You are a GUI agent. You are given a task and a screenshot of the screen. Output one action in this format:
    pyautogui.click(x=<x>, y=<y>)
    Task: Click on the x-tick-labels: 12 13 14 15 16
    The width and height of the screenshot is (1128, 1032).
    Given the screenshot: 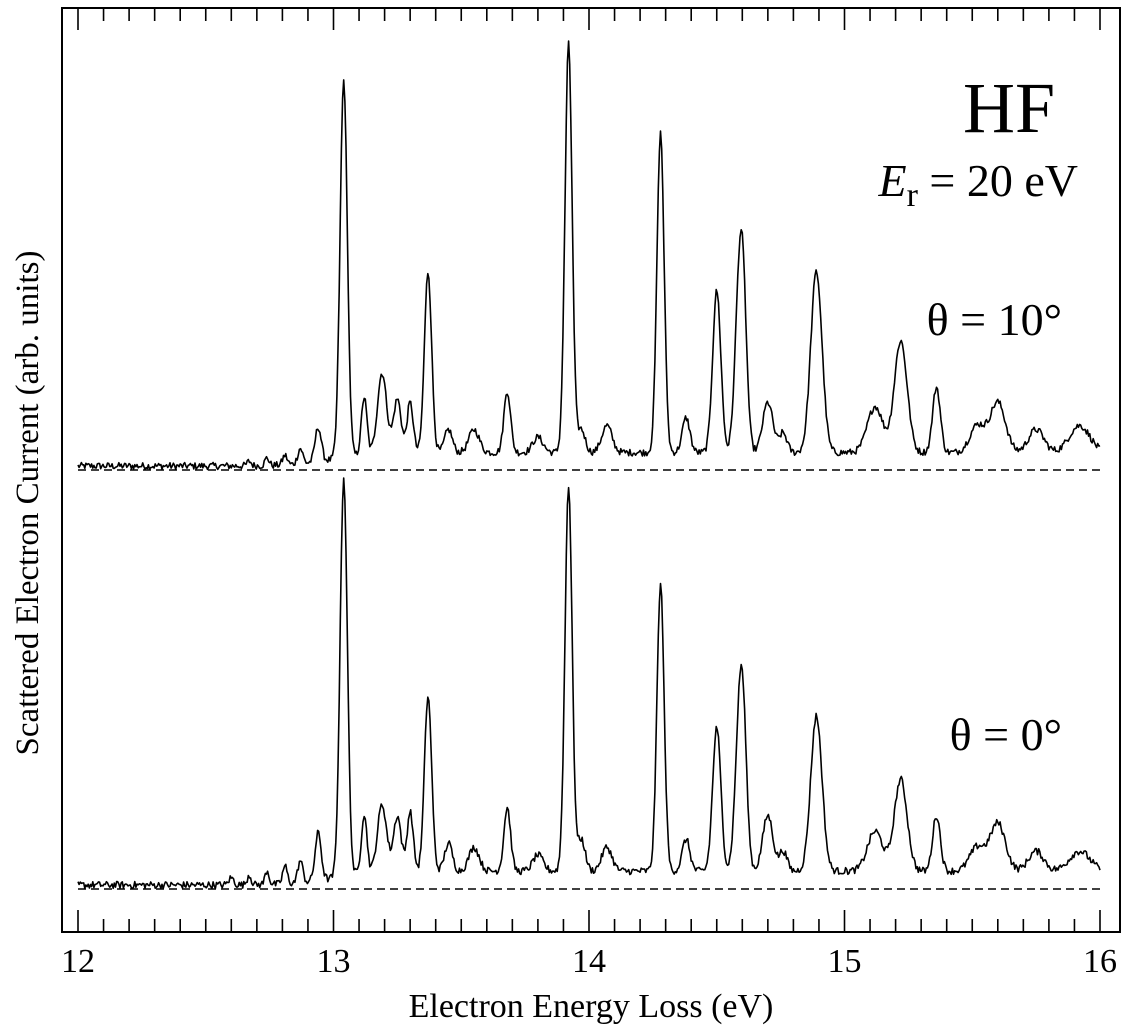 What is the action you would take?
    pyautogui.click(x=589, y=961)
    